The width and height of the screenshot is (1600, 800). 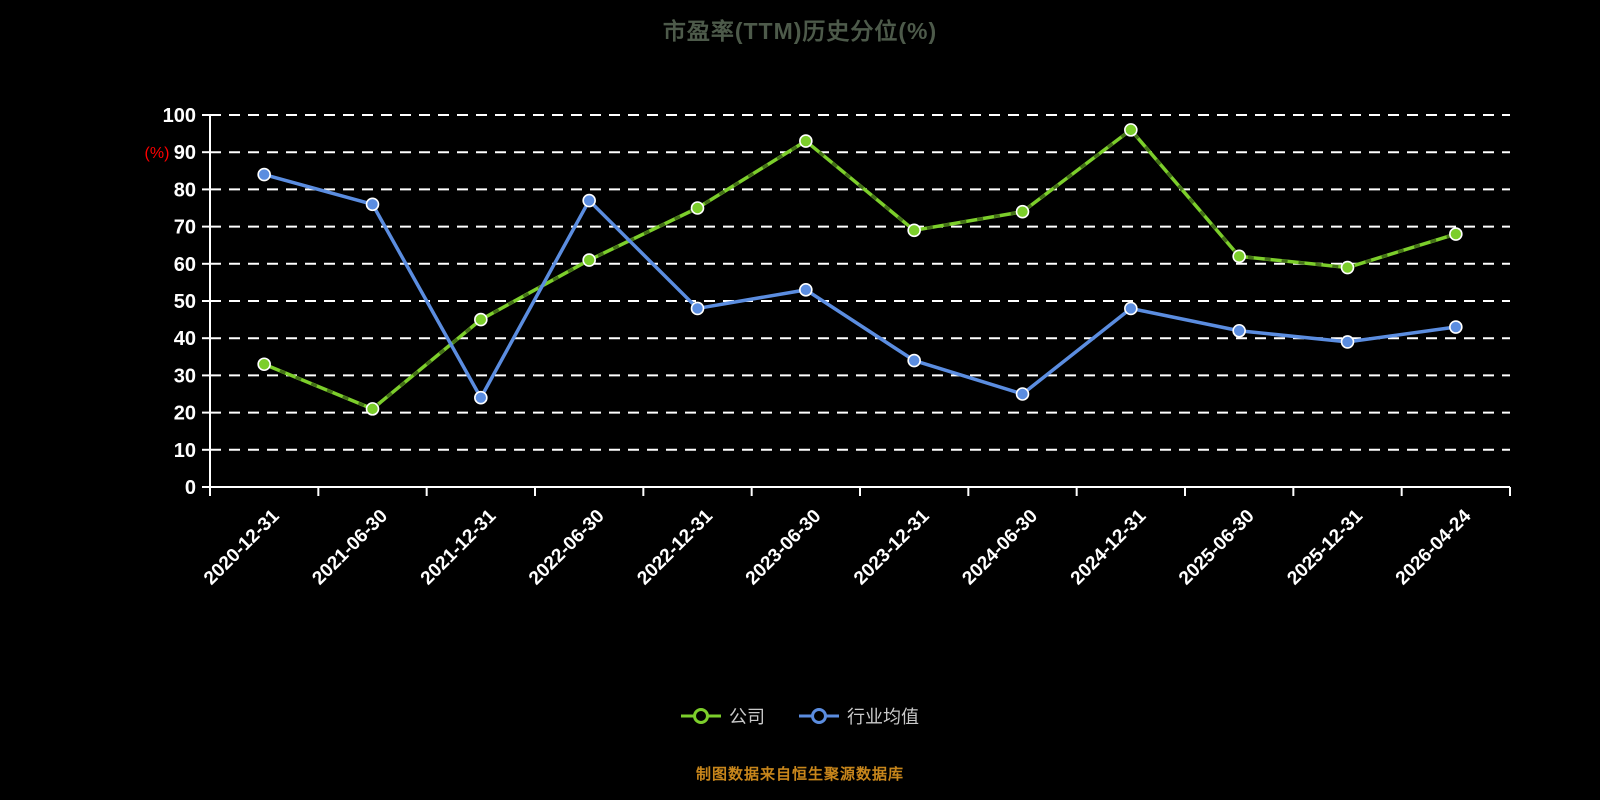 I want to click on legend-label-company: 公司, so click(x=747, y=717).